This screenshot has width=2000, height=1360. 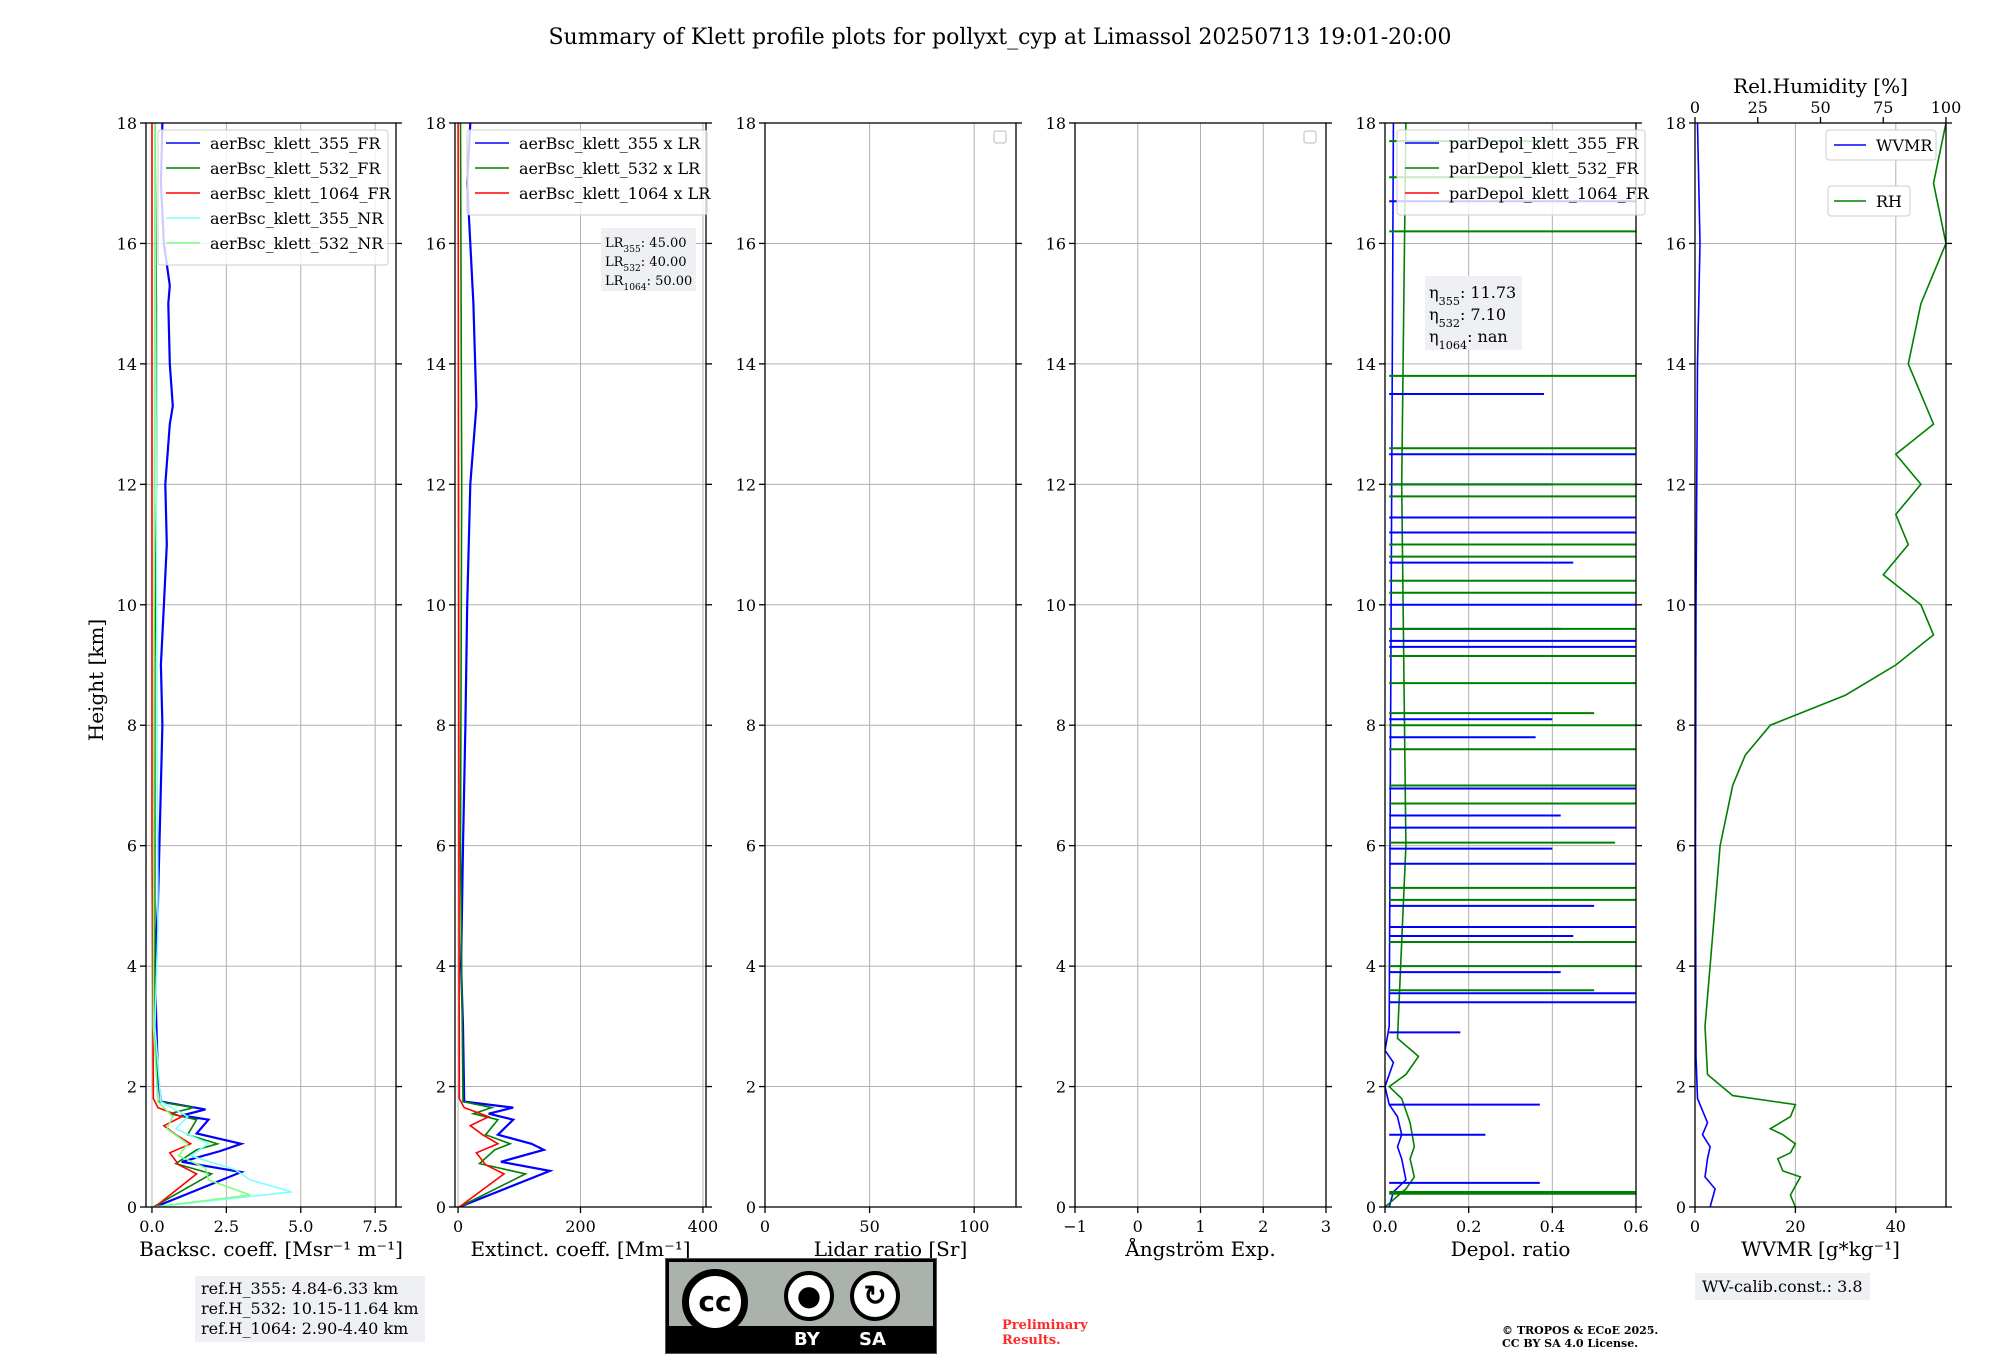 I want to click on series-aerBsc_klett_355 x LR, so click(x=506, y=665).